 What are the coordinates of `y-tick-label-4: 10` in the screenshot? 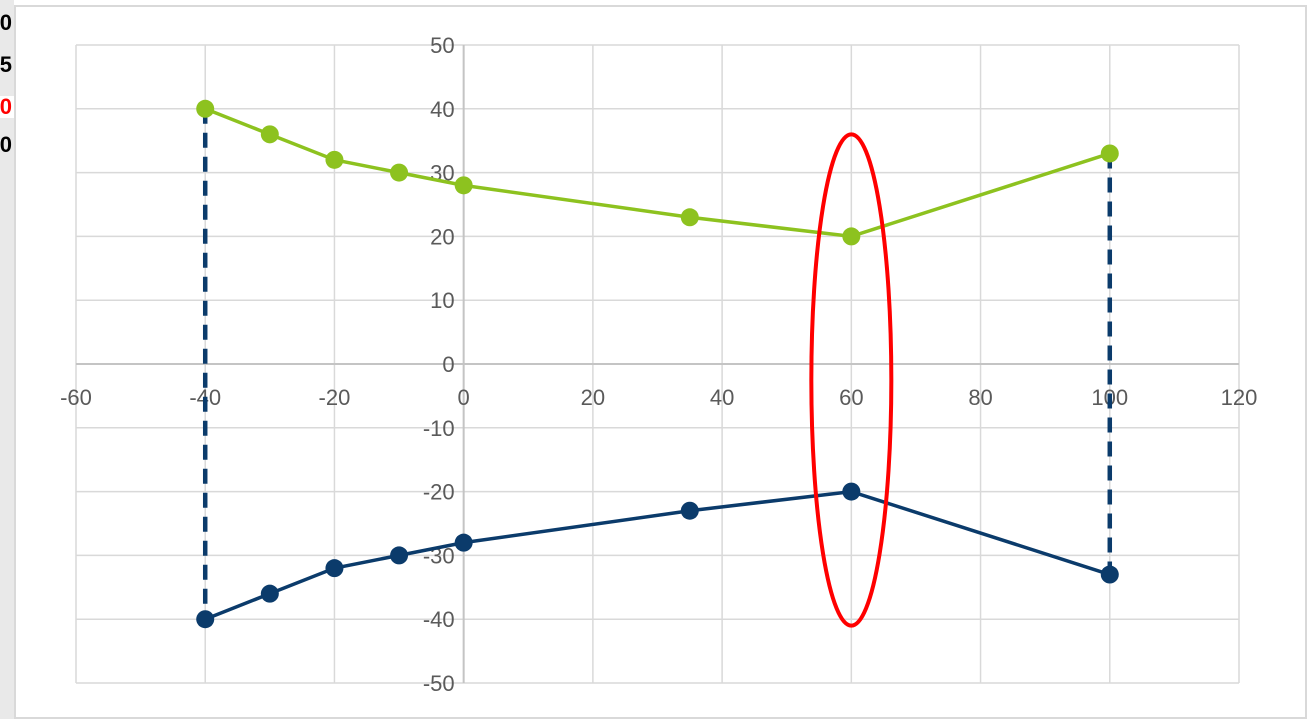 It's located at (442, 300).